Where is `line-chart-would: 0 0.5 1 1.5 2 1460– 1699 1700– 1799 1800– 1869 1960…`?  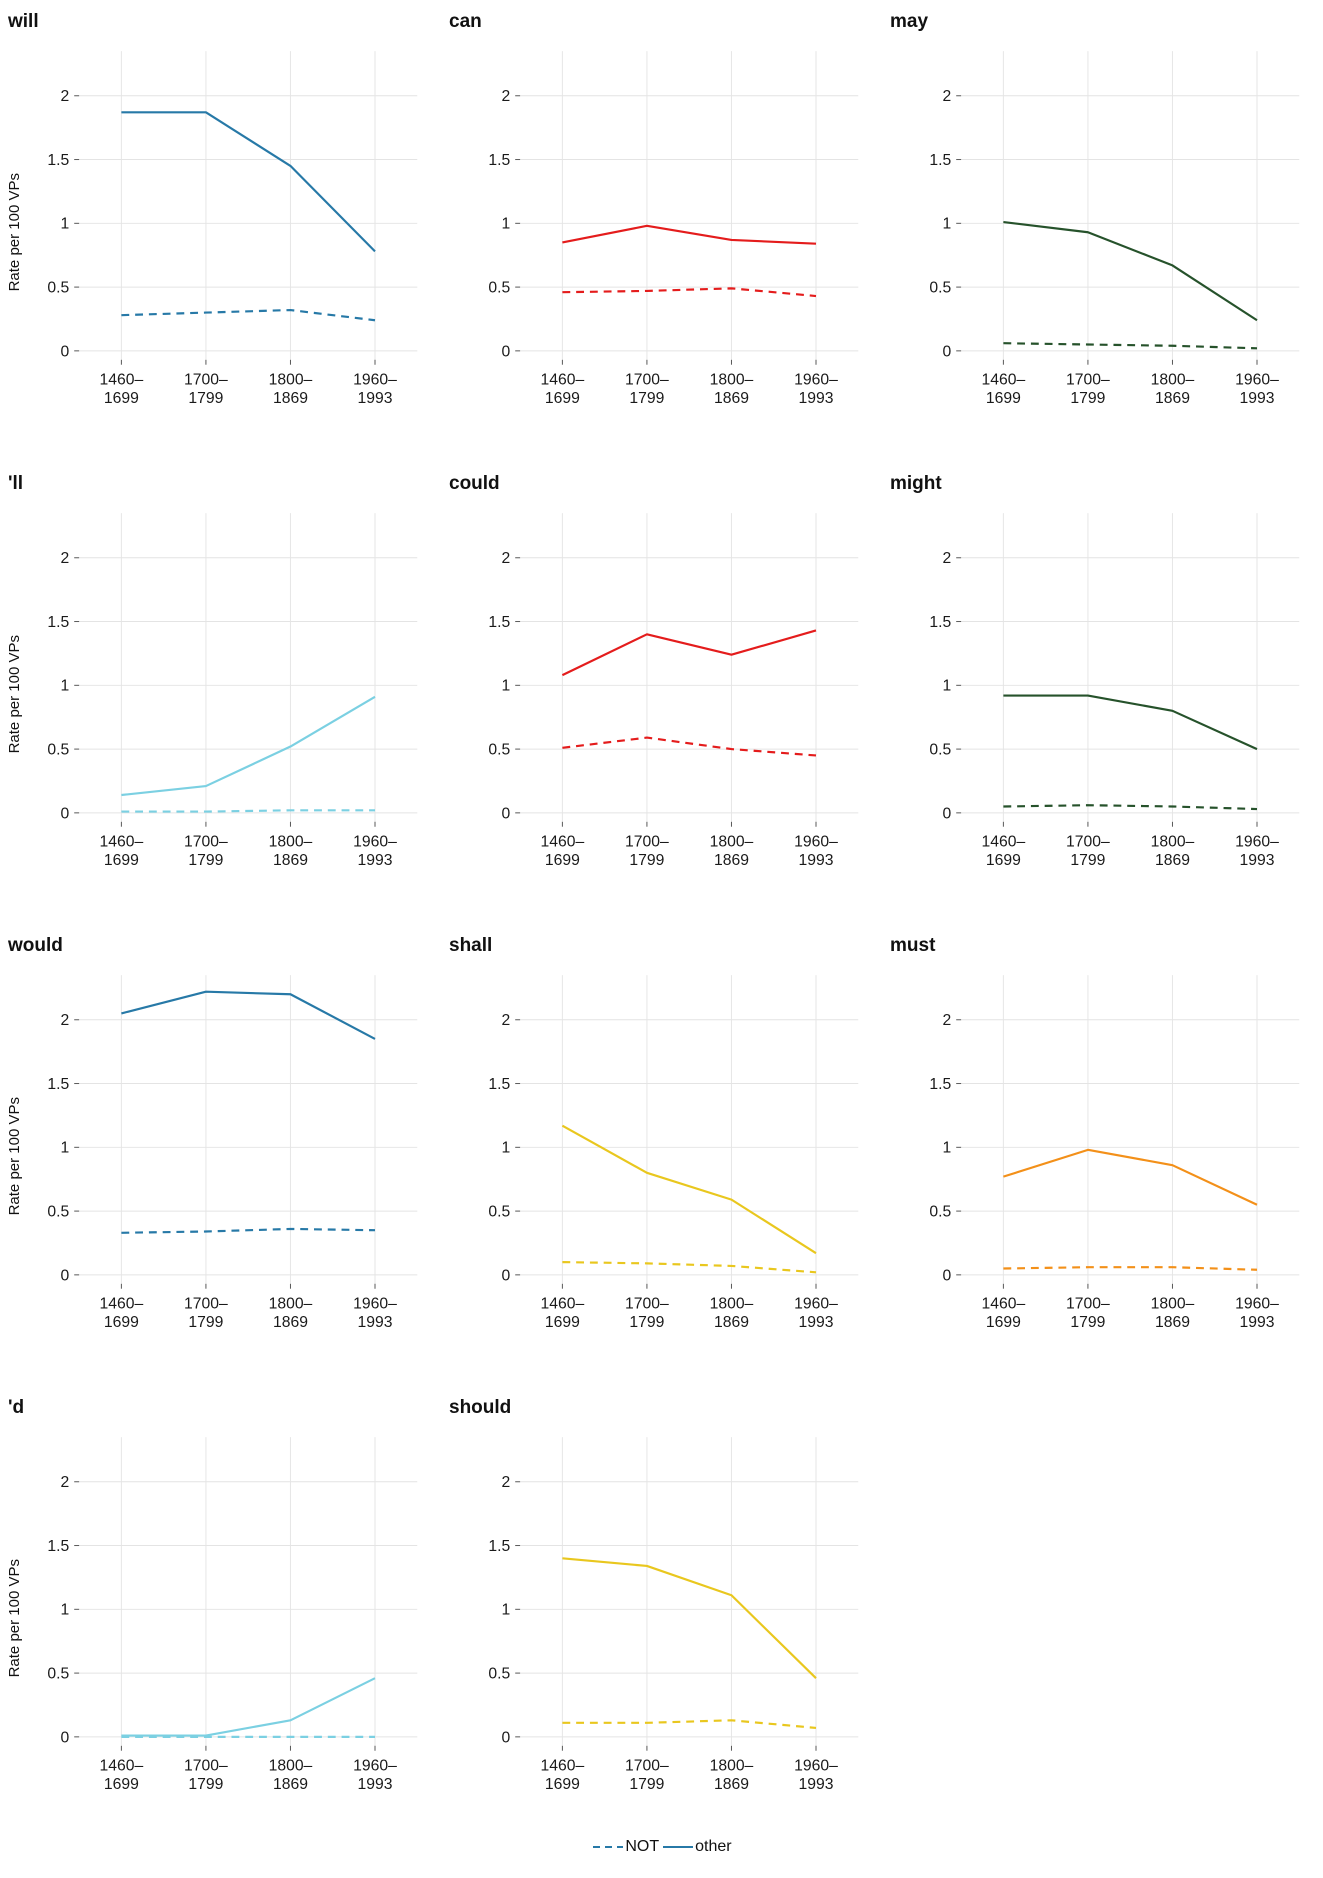 line-chart-would: 0 0.5 1 1.5 2 1460– 1699 1700– 1799 1800– 1869 1960… is located at coordinates (232, 1153).